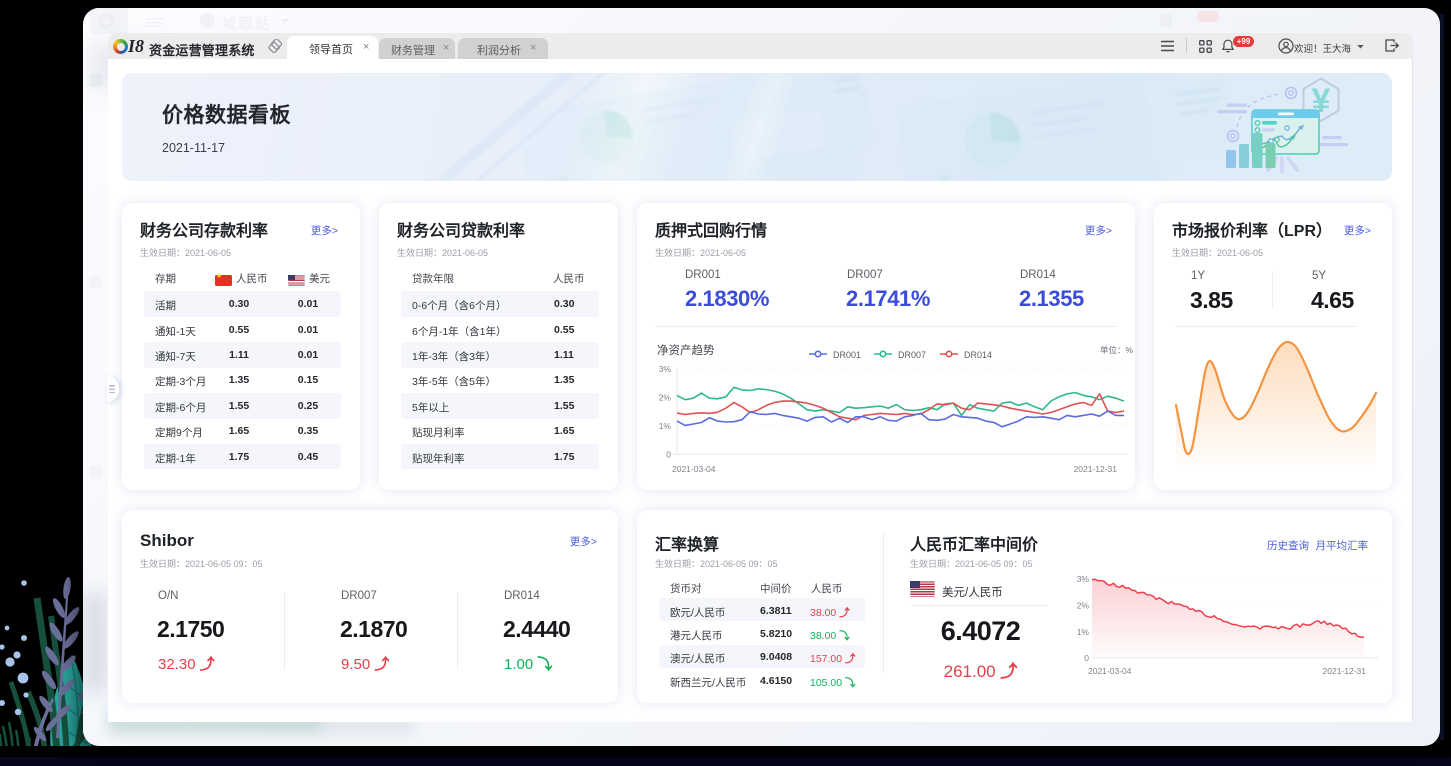  I want to click on svg-text: DR007, so click(912, 355).